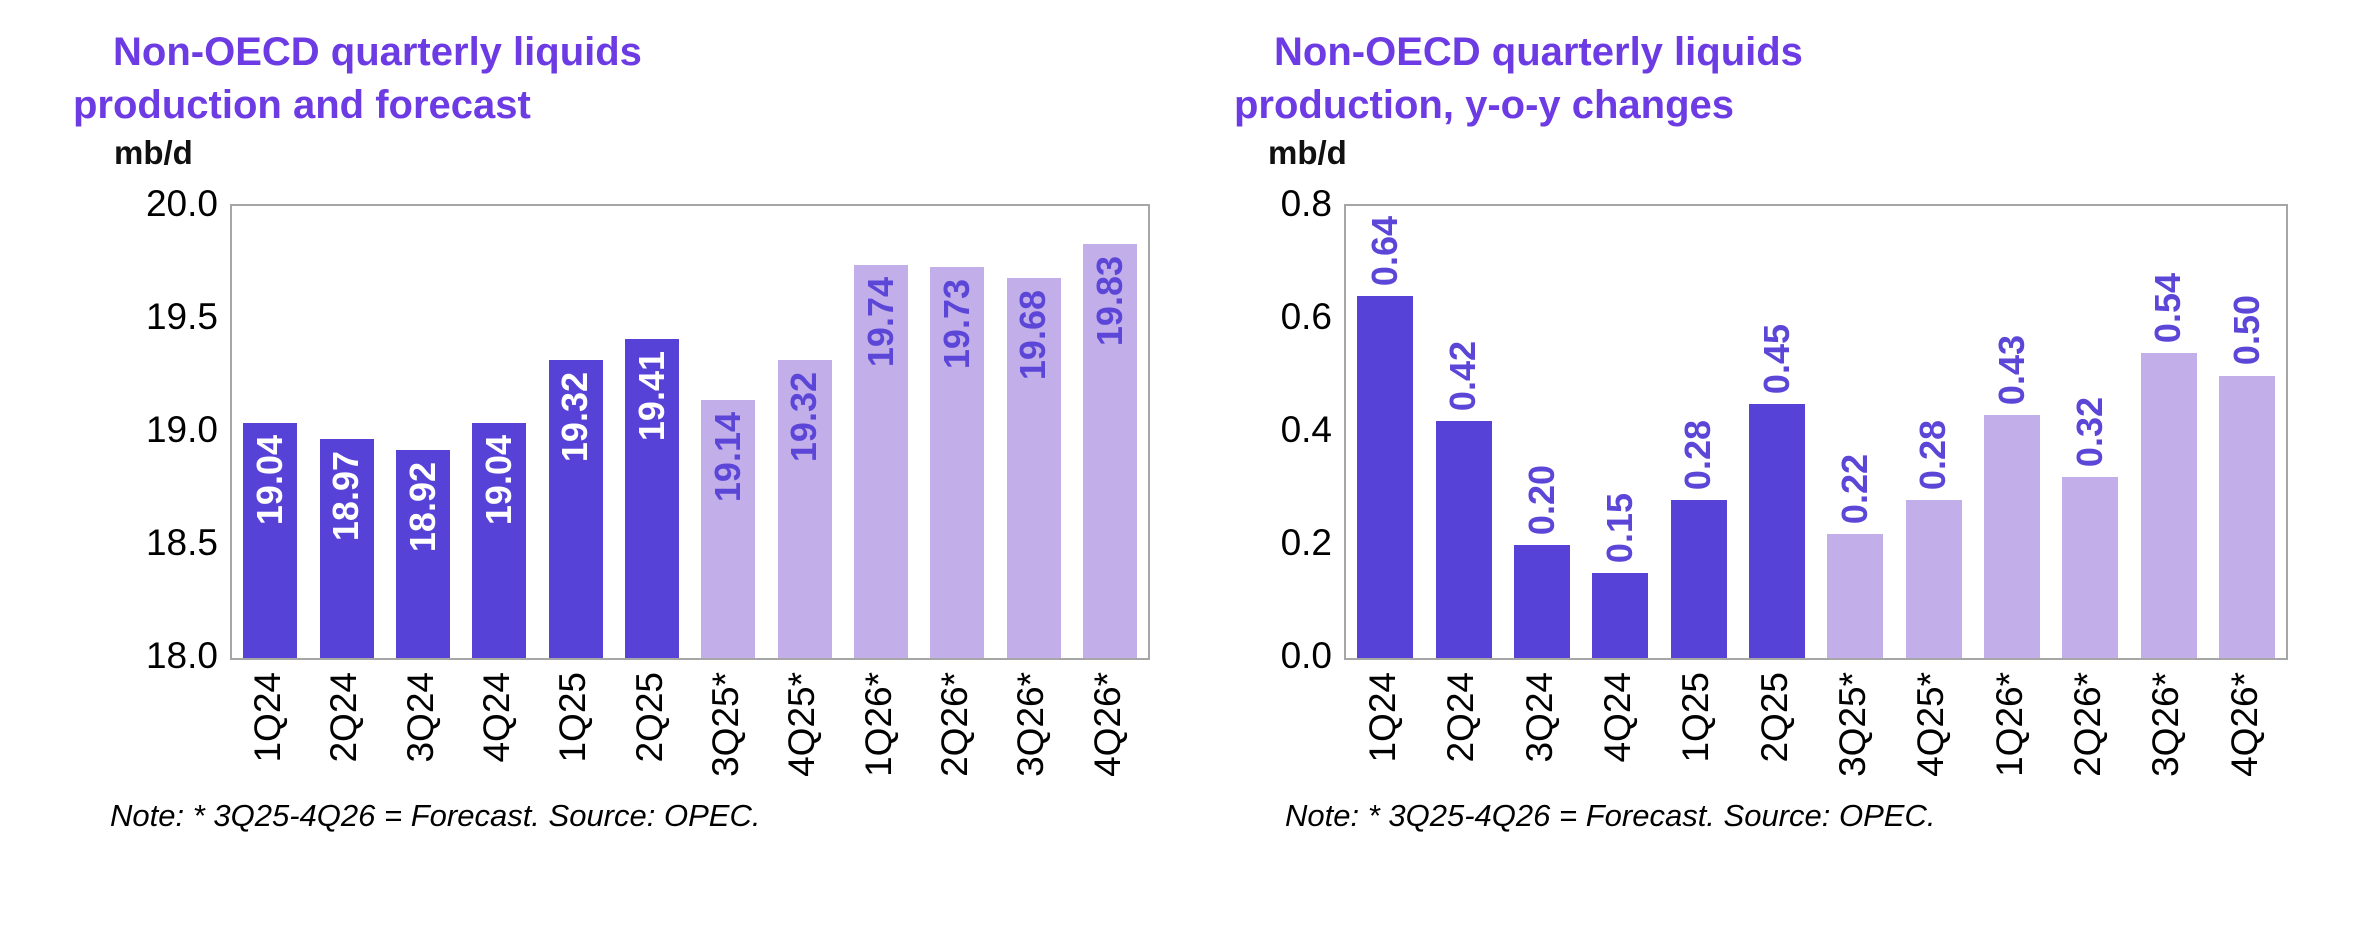 The width and height of the screenshot is (2368, 932). I want to click on x-tick-label: 2Q25, so click(1774, 717).